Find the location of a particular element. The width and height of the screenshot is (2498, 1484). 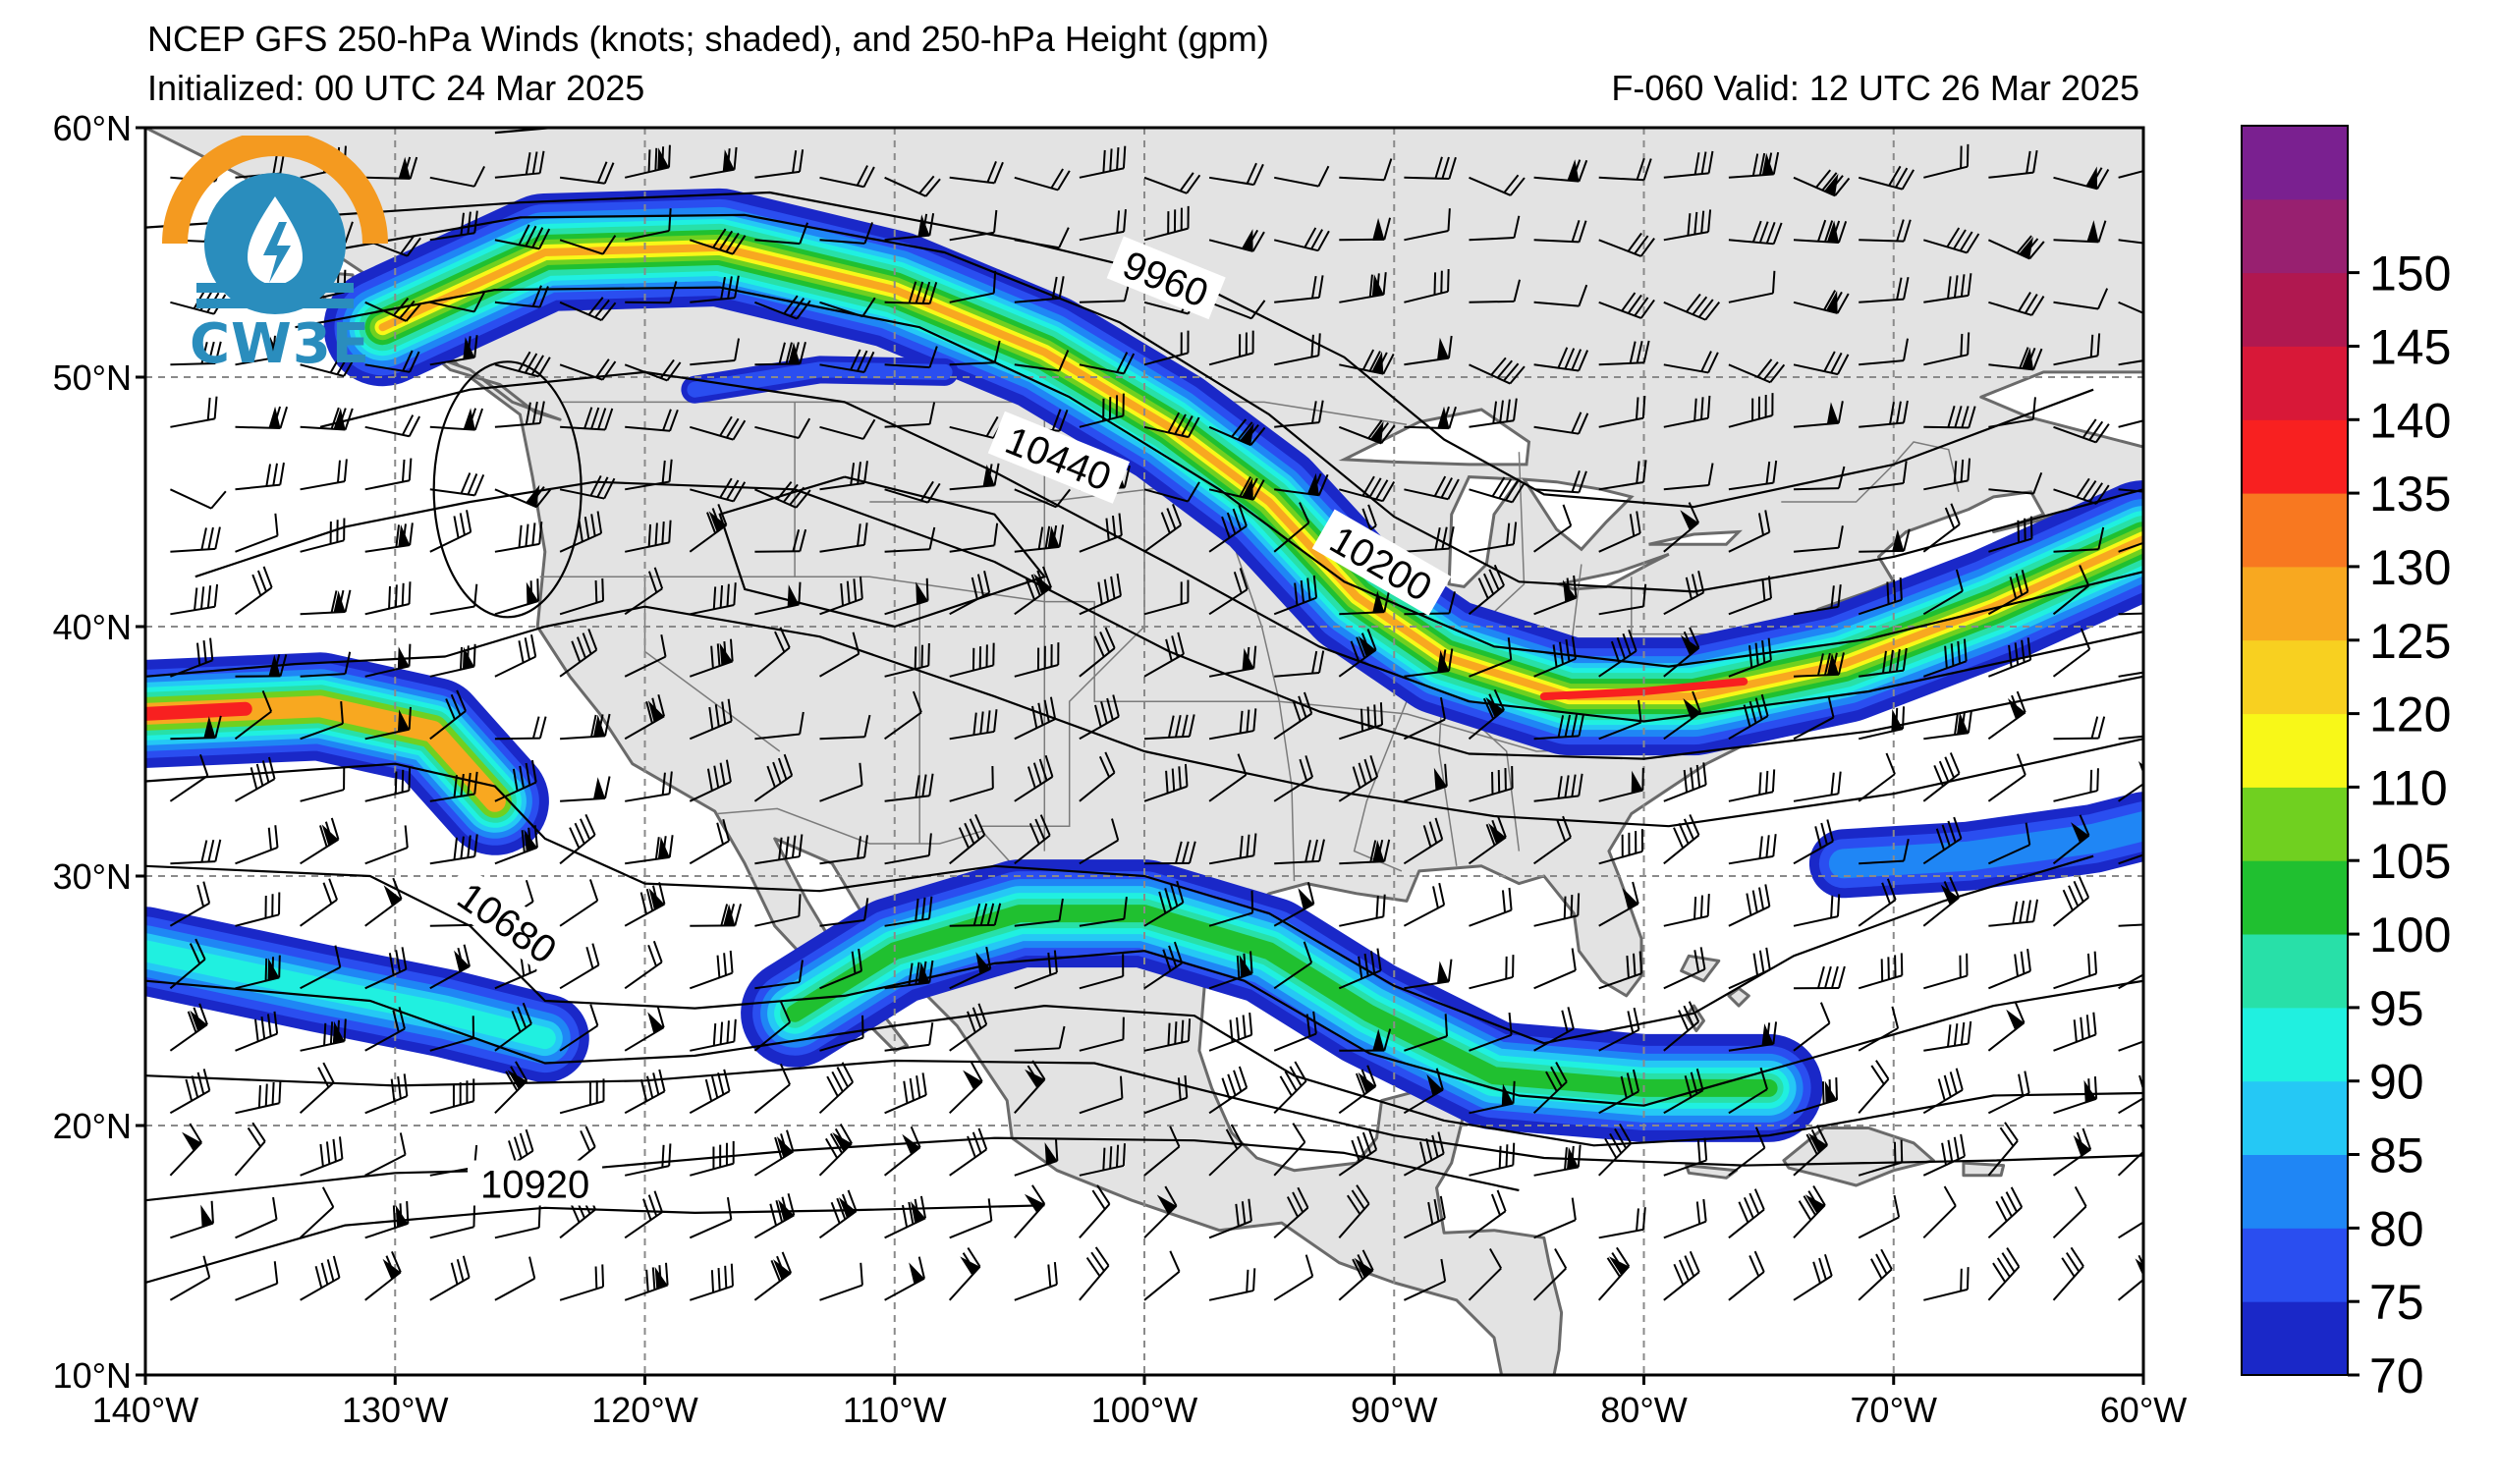

contour-label-bg is located at coordinates (1166, 278).